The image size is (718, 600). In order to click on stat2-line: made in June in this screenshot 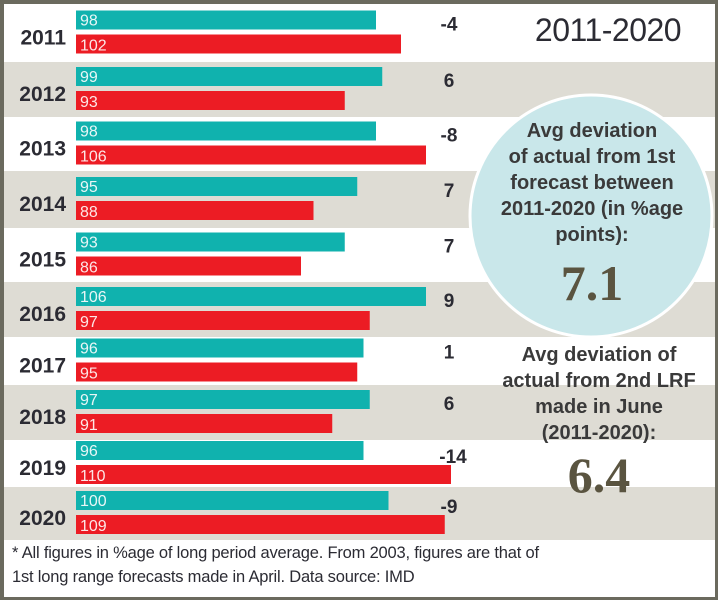, I will do `click(599, 407)`.